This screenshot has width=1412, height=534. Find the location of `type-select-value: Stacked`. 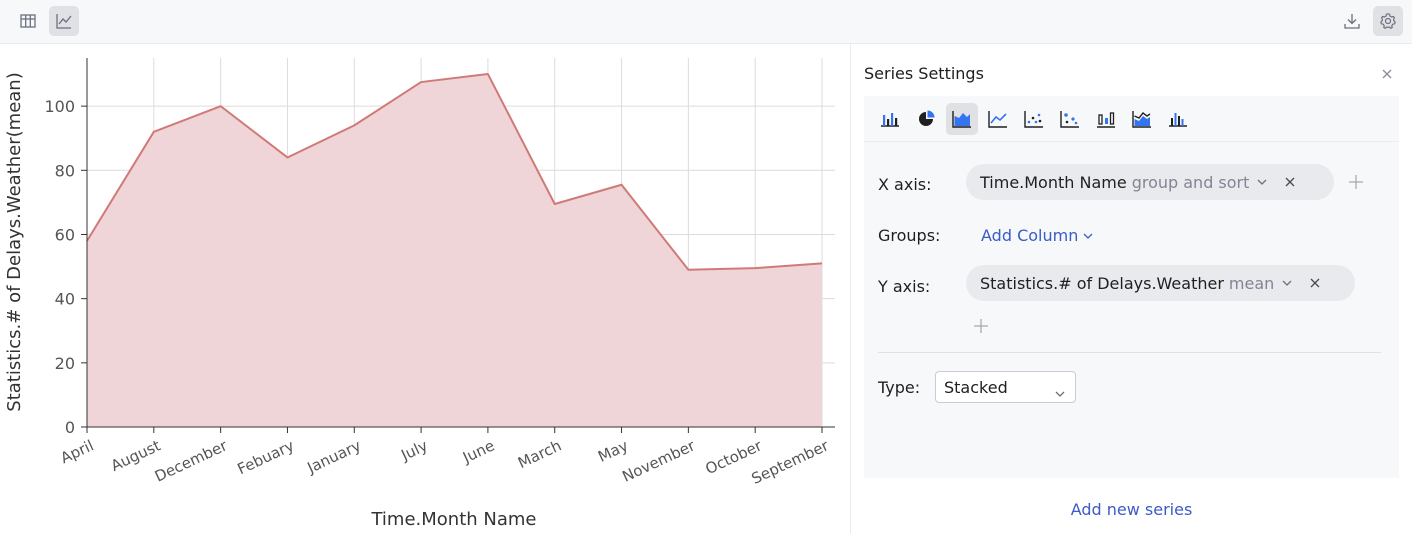

type-select-value: Stacked is located at coordinates (976, 387).